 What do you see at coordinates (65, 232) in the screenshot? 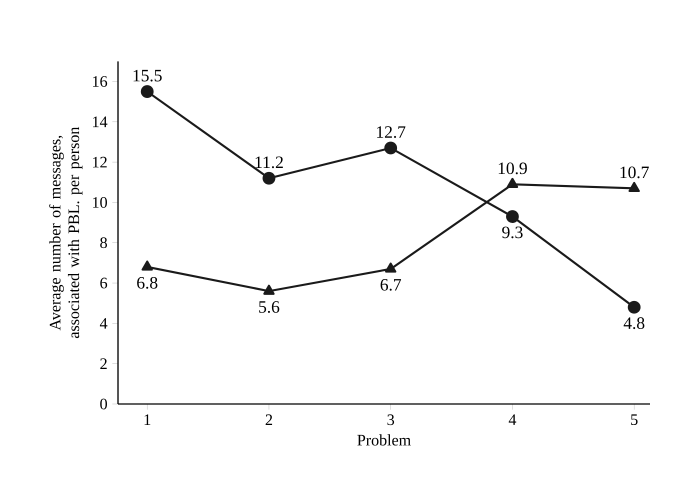
I see `y-axis-title: Average number of messages, associated with PBL. per person` at bounding box center [65, 232].